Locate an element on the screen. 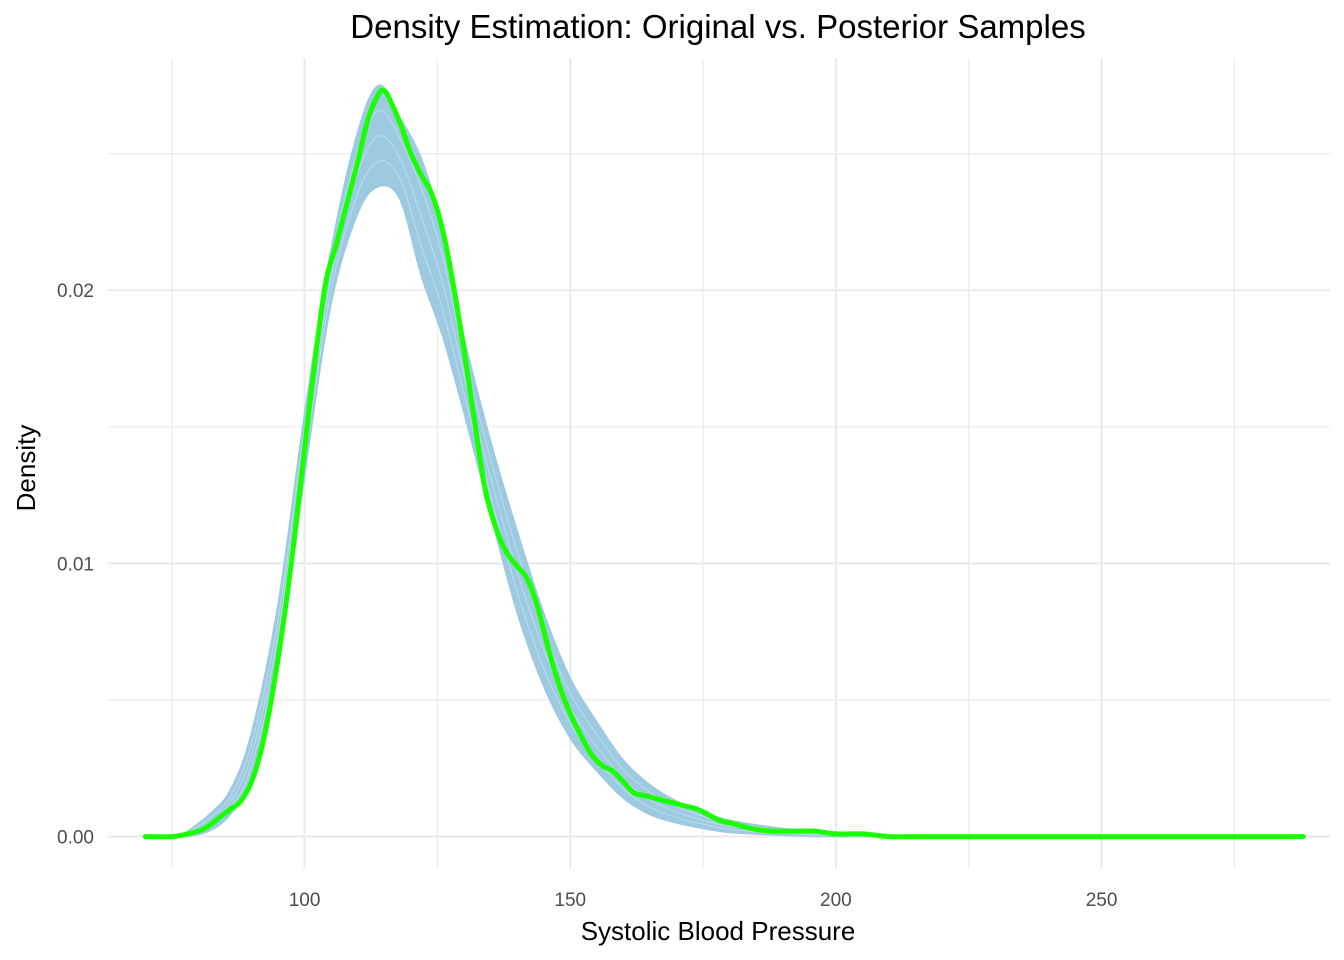 The width and height of the screenshot is (1344, 960). x-tick-label: 250 is located at coordinates (1102, 900).